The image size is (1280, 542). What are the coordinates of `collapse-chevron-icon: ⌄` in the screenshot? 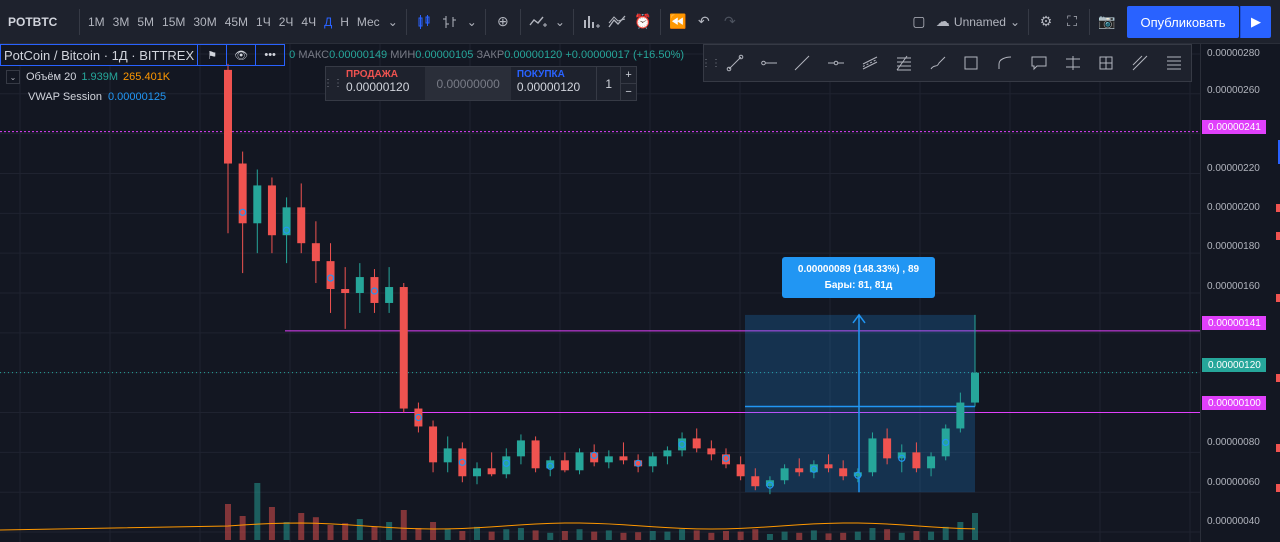 It's located at (13, 77).